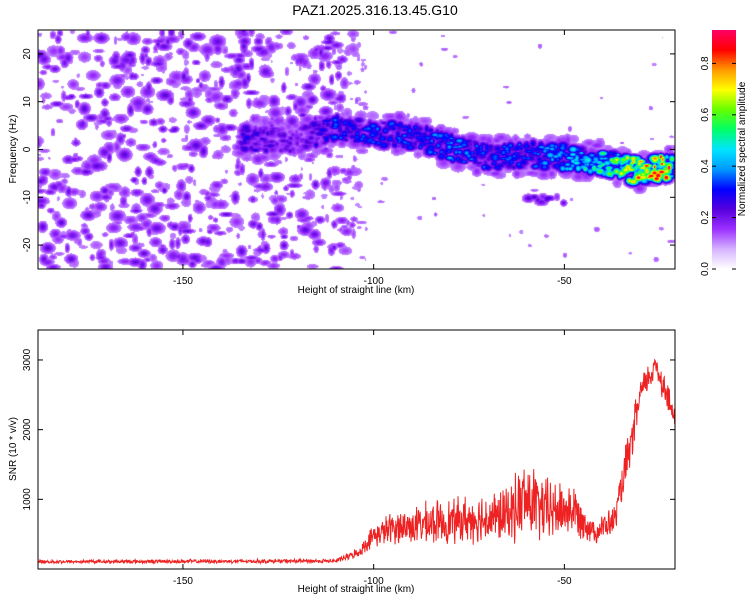 The width and height of the screenshot is (750, 600). What do you see at coordinates (27, 244) in the screenshot?
I see `heatmap-y-tick-label: -20` at bounding box center [27, 244].